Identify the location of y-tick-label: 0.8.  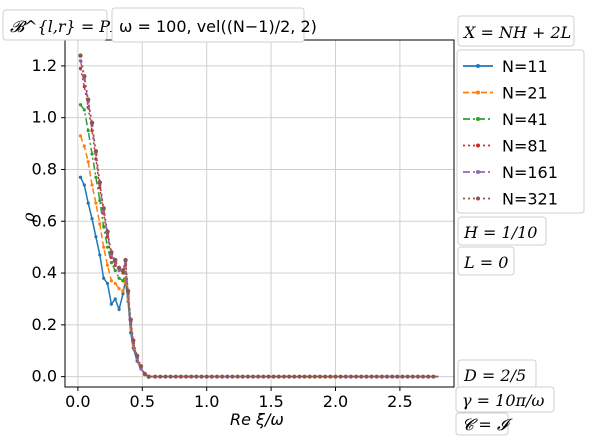
(44, 168).